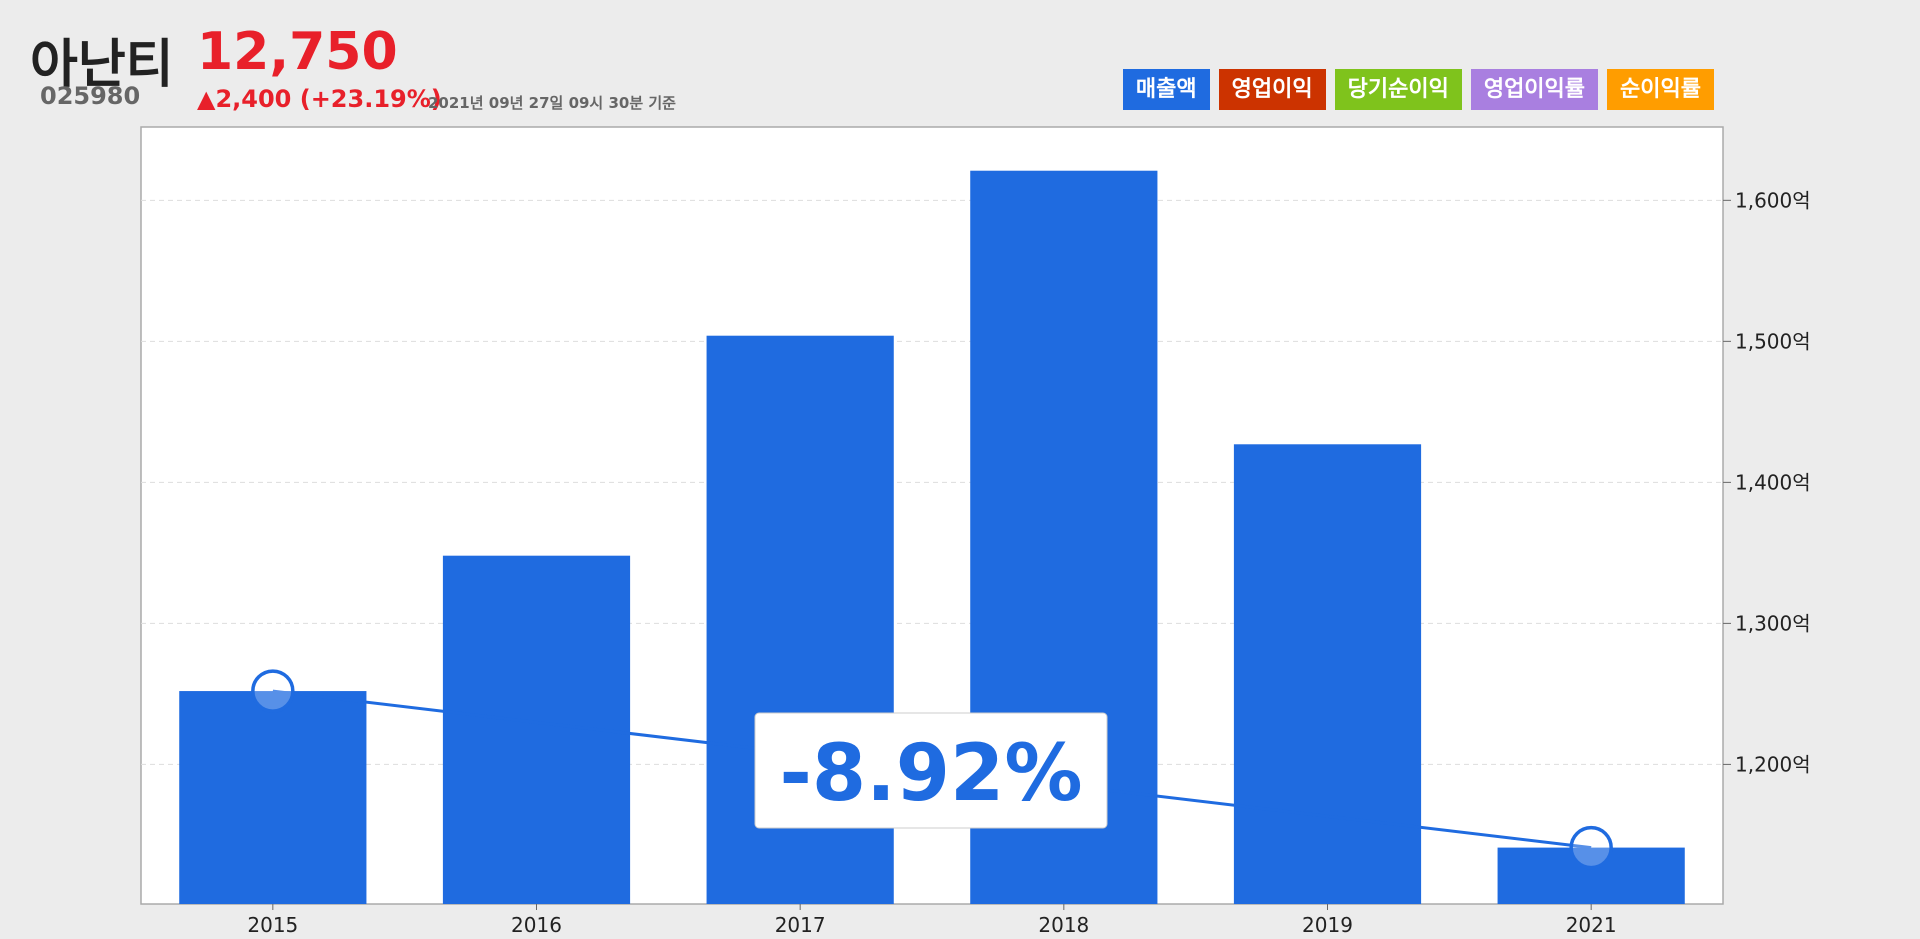 This screenshot has width=1920, height=939. Describe the element at coordinates (1773, 764) in the screenshot. I see `y-tick-label: 1,200억` at that location.